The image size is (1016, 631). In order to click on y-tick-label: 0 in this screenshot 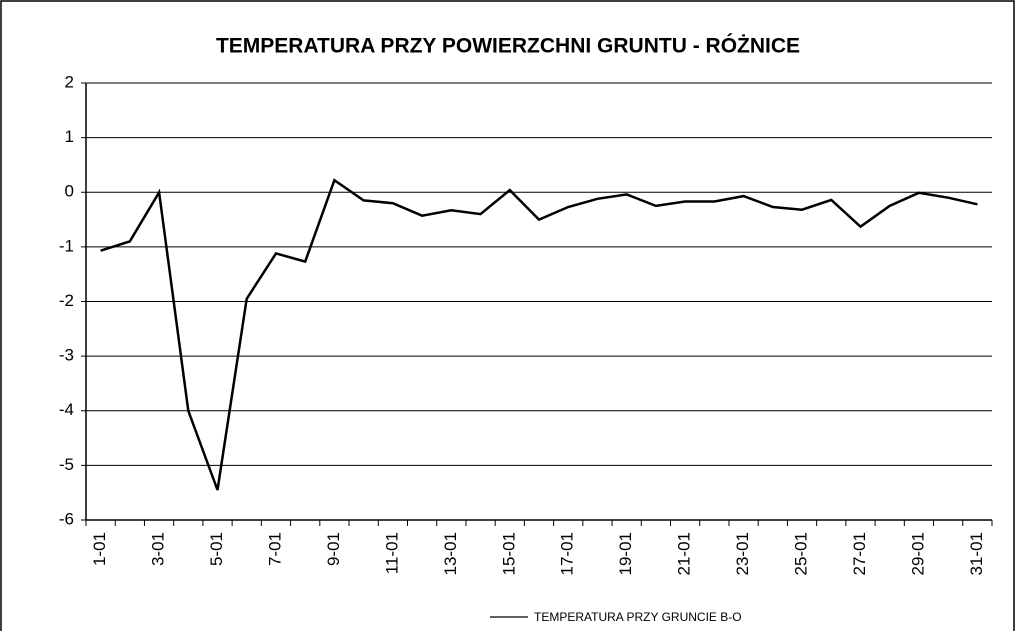, I will do `click(69, 191)`.